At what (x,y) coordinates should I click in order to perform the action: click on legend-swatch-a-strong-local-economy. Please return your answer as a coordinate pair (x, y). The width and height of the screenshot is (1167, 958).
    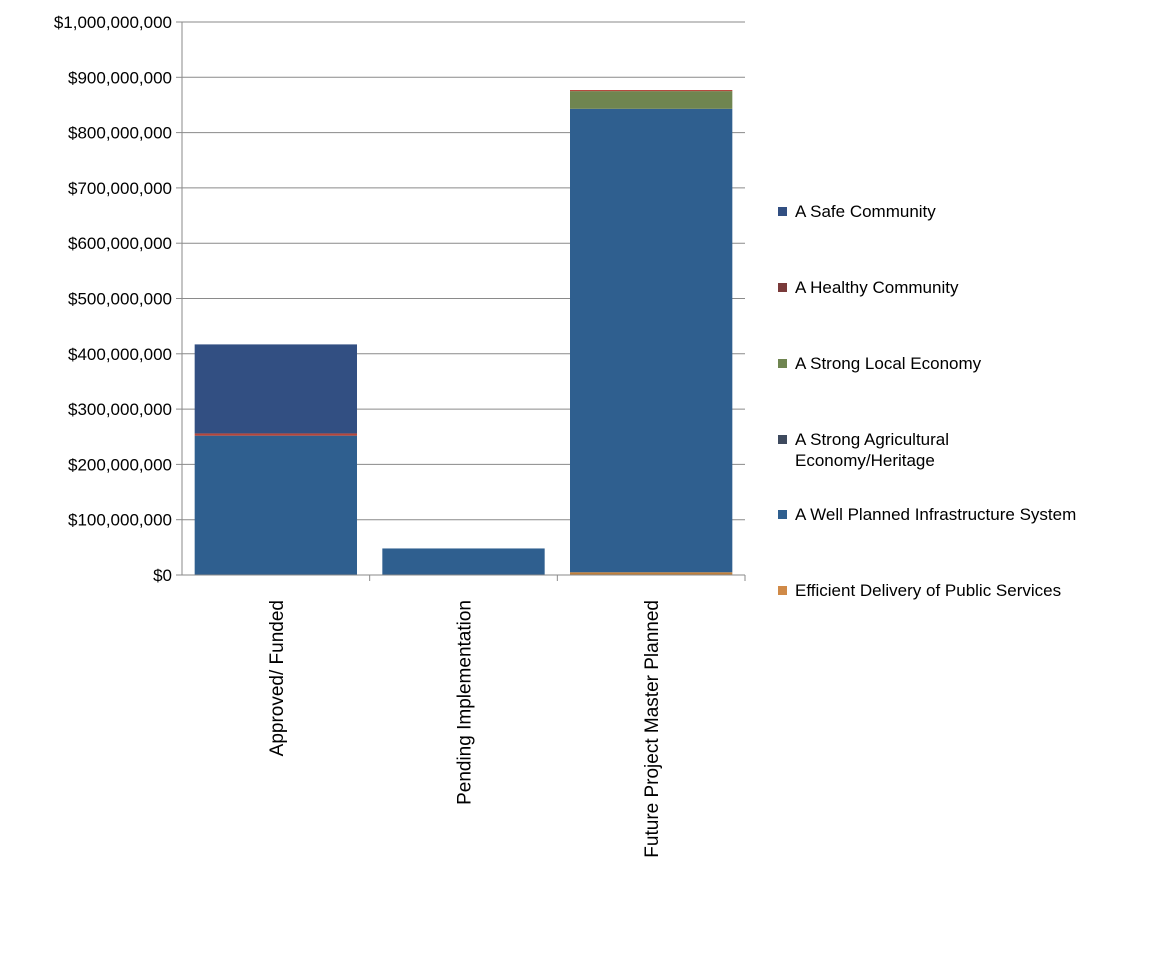
    Looking at the image, I should click on (782, 363).